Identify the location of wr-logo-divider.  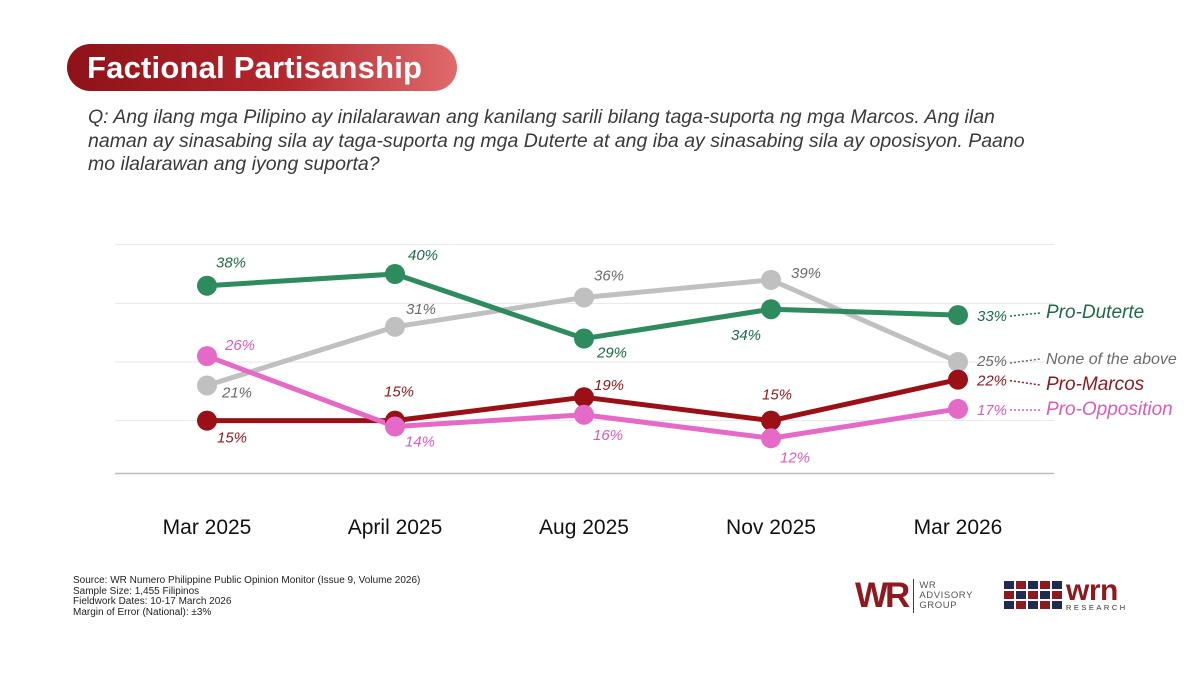
(914, 596).